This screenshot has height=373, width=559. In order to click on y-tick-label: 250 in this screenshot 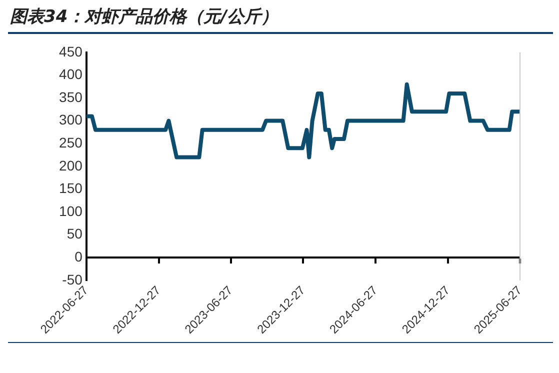, I will do `click(71, 142)`.